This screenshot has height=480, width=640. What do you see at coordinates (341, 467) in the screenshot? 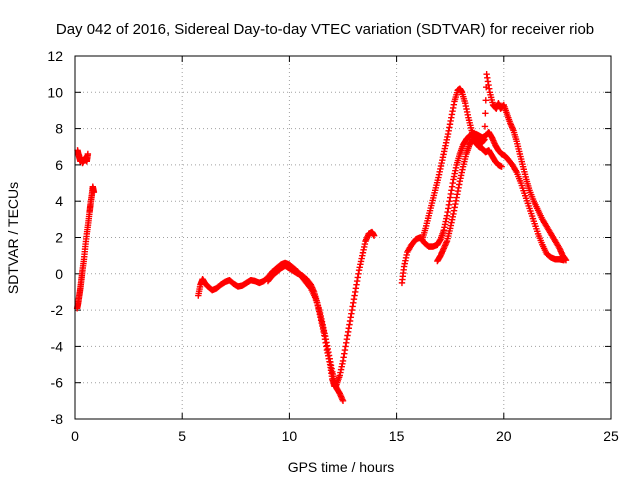
I see `x-axis-title: GPS time / hours` at bounding box center [341, 467].